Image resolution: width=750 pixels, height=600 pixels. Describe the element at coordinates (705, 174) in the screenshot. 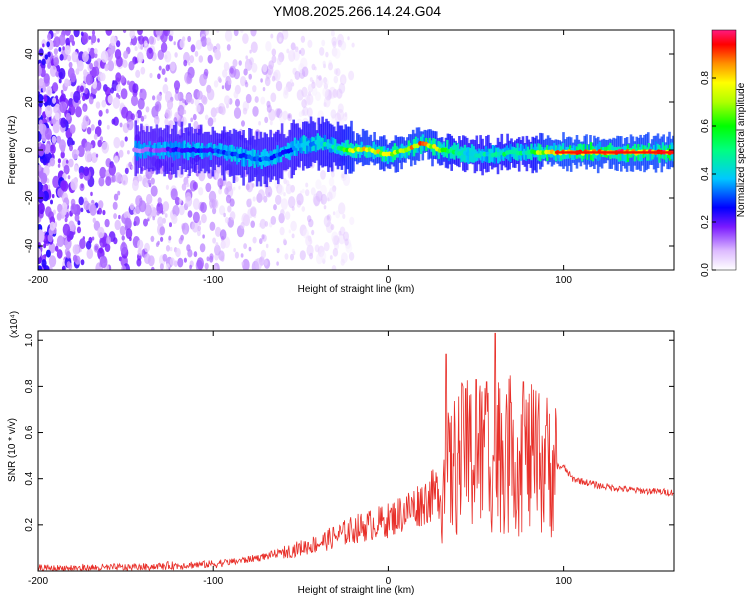

I see `colorbar-tick-label: 0.4` at that location.